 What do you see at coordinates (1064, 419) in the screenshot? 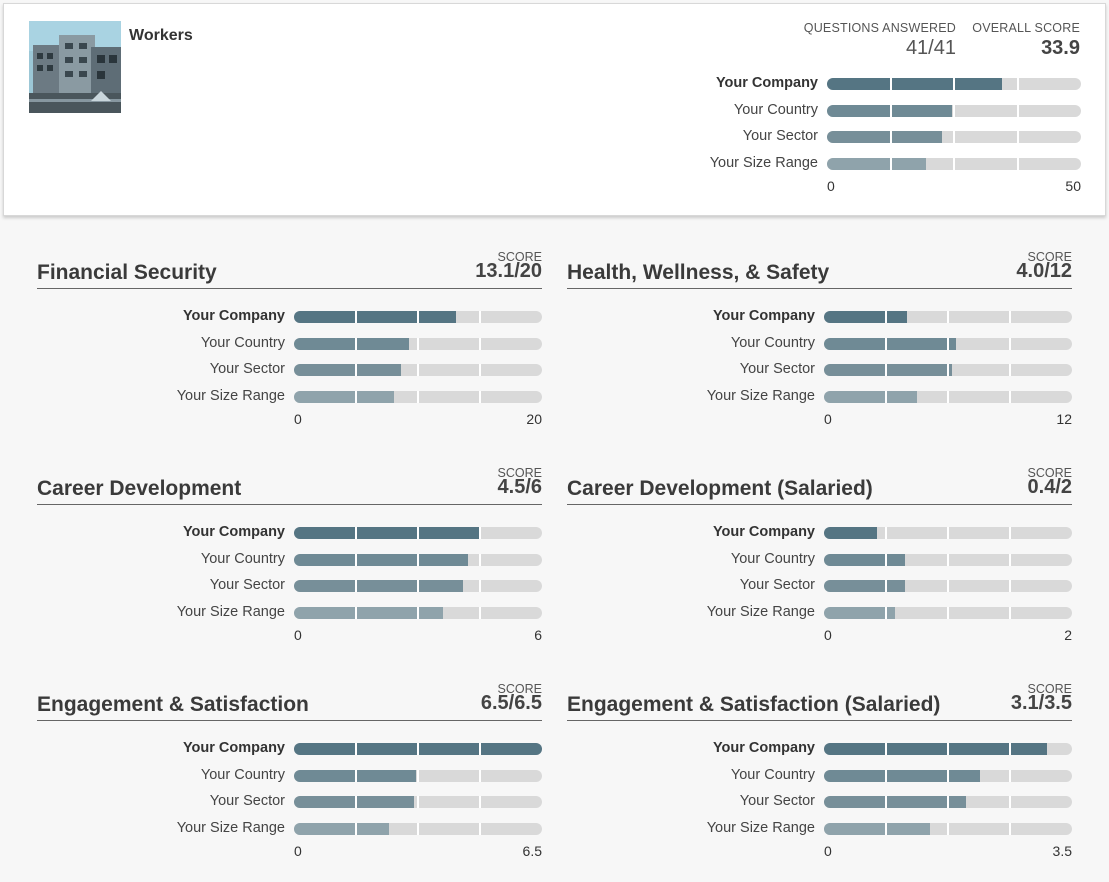
I see `axis-max-label: 12` at bounding box center [1064, 419].